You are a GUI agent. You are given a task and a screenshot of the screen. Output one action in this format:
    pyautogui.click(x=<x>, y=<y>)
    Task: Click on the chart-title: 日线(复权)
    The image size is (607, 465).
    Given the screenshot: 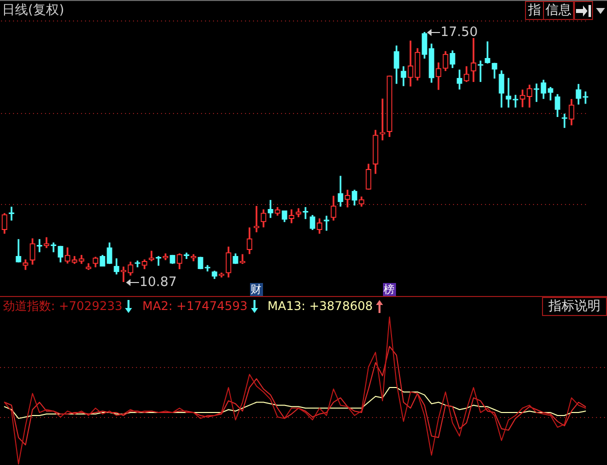 What is the action you would take?
    pyautogui.click(x=33, y=10)
    